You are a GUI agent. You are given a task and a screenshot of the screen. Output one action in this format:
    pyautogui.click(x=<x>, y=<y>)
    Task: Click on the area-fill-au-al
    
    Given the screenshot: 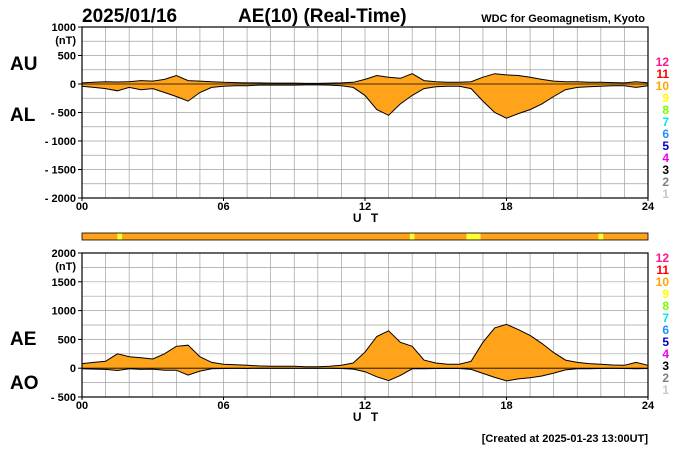 What is the action you would take?
    pyautogui.click(x=365, y=96)
    